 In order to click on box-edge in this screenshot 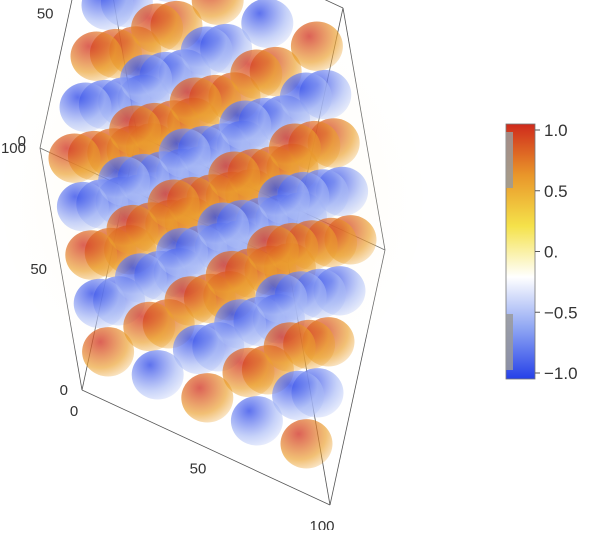, I will do `click(206, 447)`.